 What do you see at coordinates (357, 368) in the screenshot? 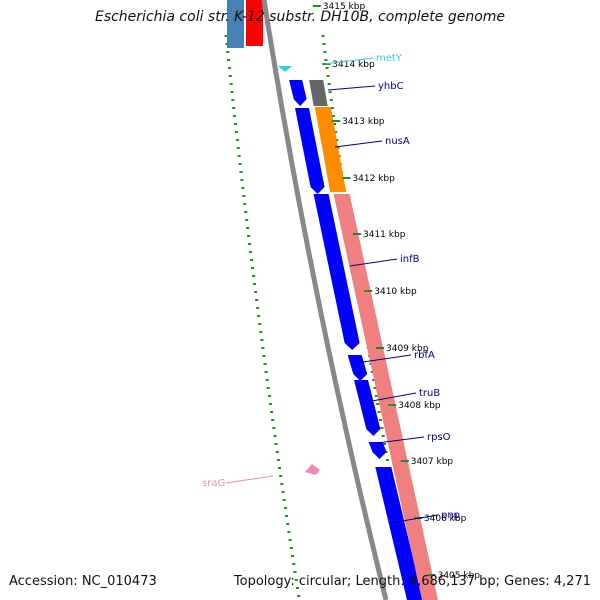
I see `feature-rbfa` at bounding box center [357, 368].